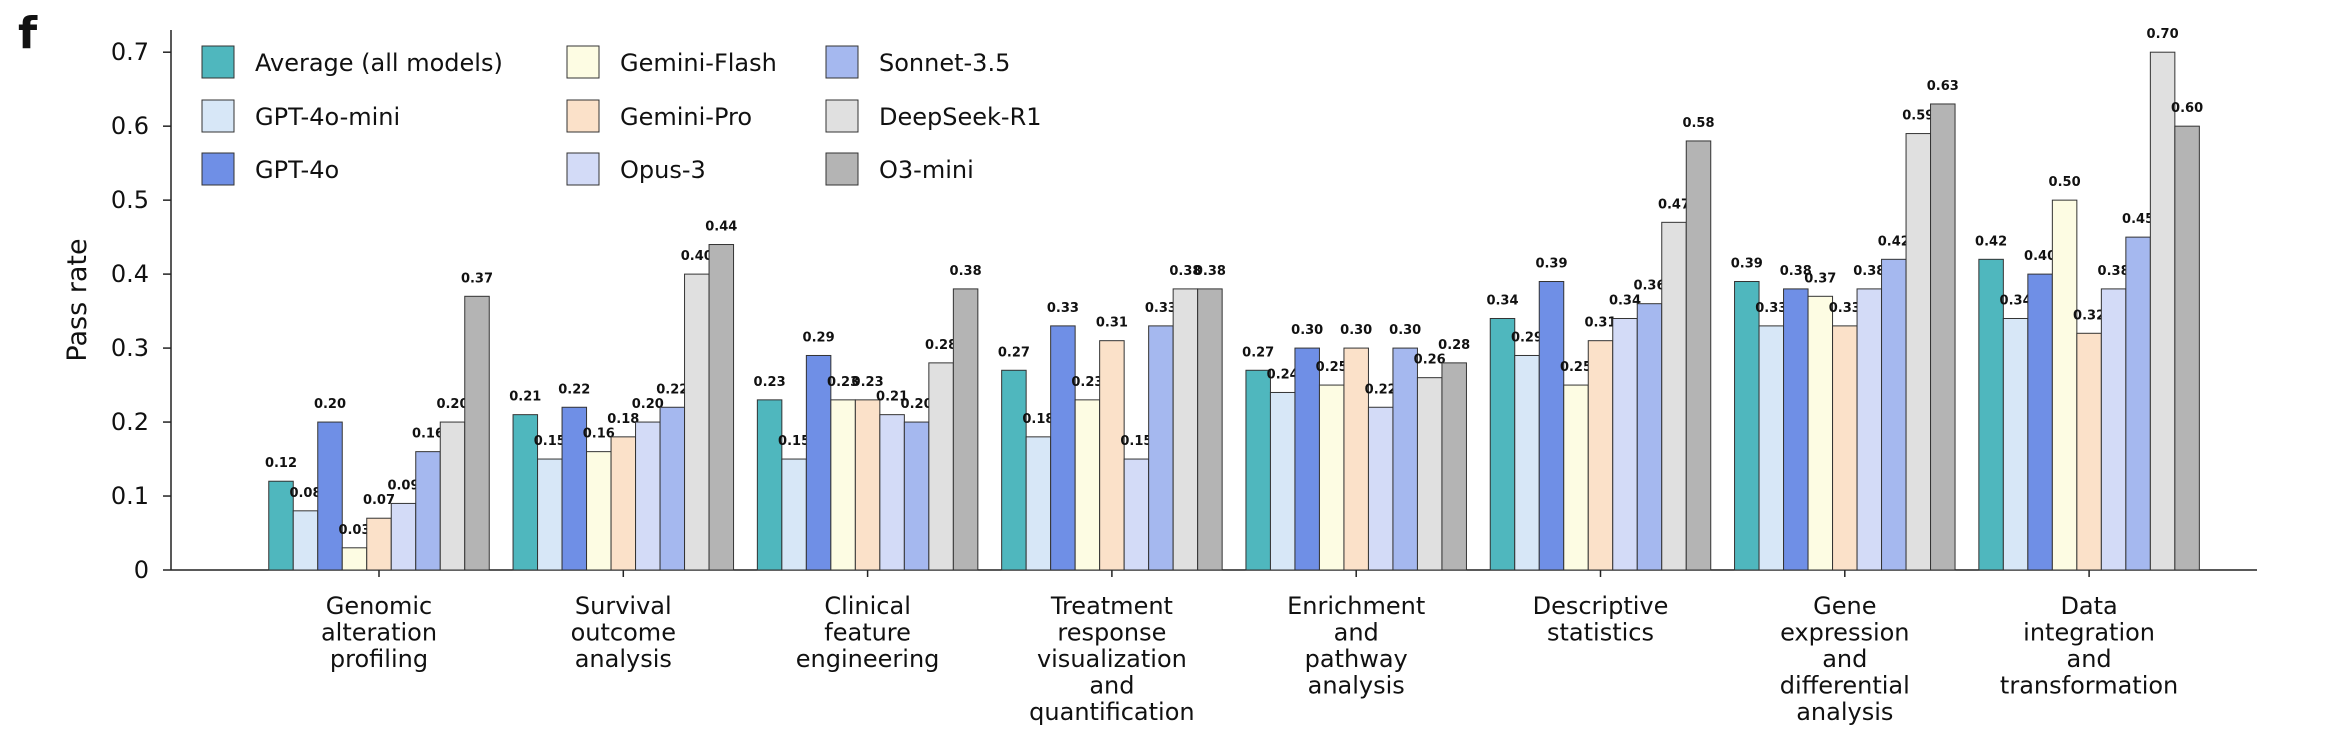  Describe the element at coordinates (379, 500) in the screenshot. I see `value-label: 0.07` at that location.